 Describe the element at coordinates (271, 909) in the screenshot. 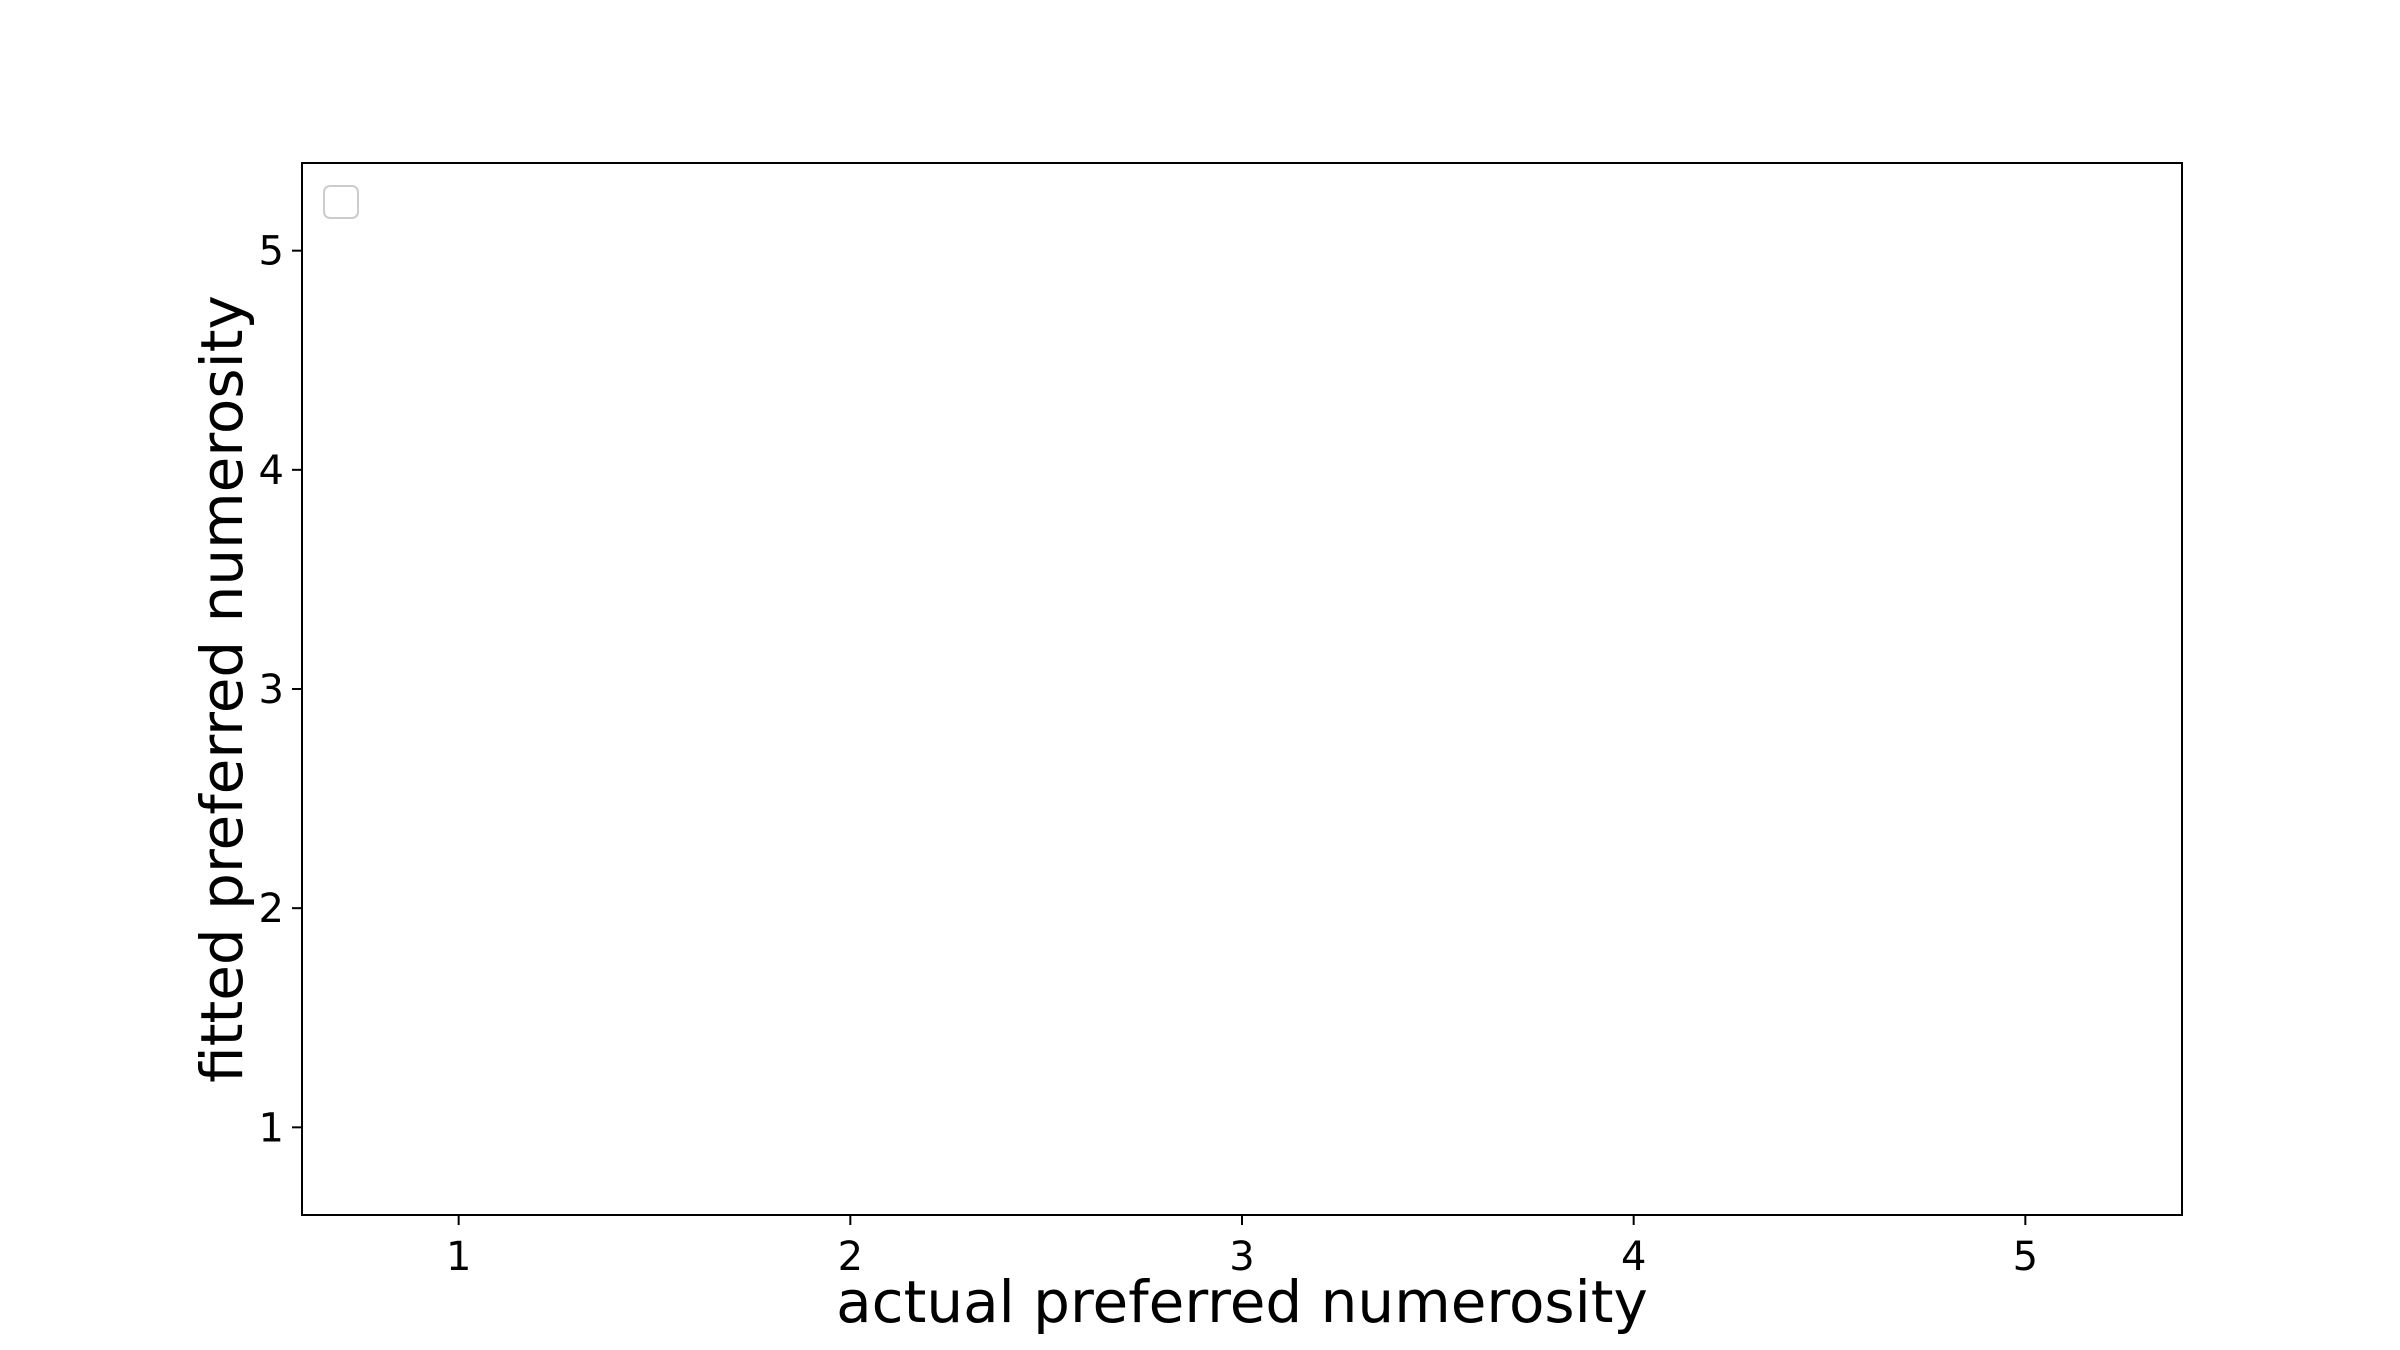

I see `y-tick-label: 2` at that location.